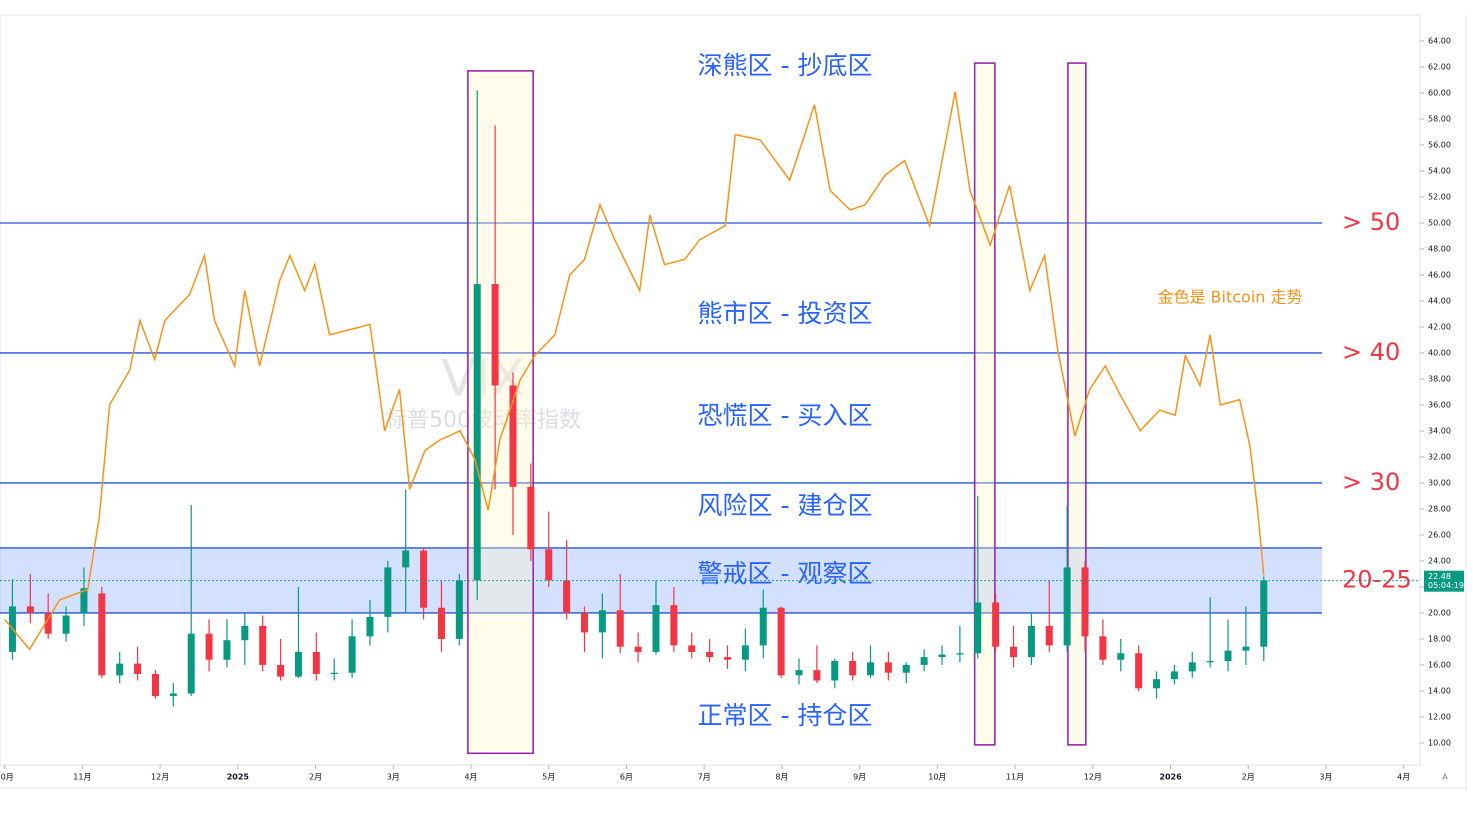  I want to click on scale-mode: A, so click(1445, 777).